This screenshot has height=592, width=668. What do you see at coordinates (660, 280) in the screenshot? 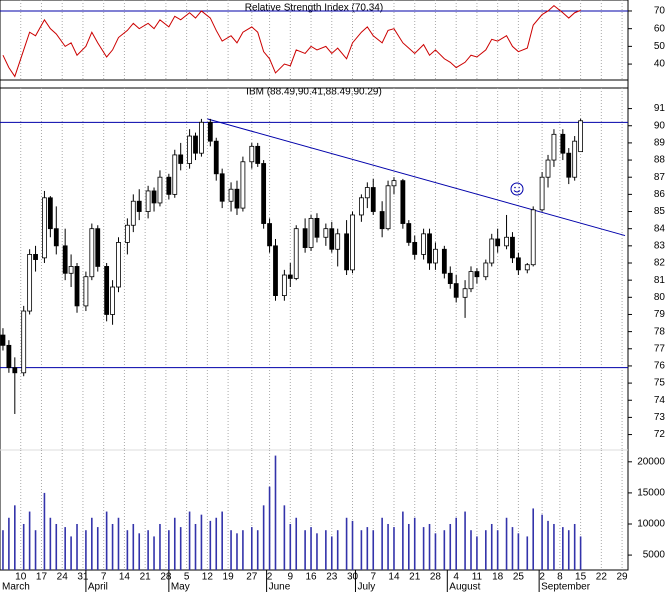
I see `y-tick-label: 81` at bounding box center [660, 280].